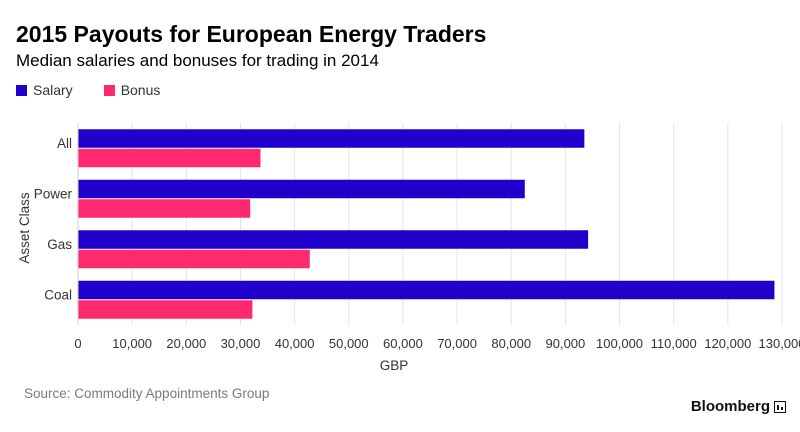  I want to click on chart-title: 2015 Payouts for European Energy Traders, so click(251, 34).